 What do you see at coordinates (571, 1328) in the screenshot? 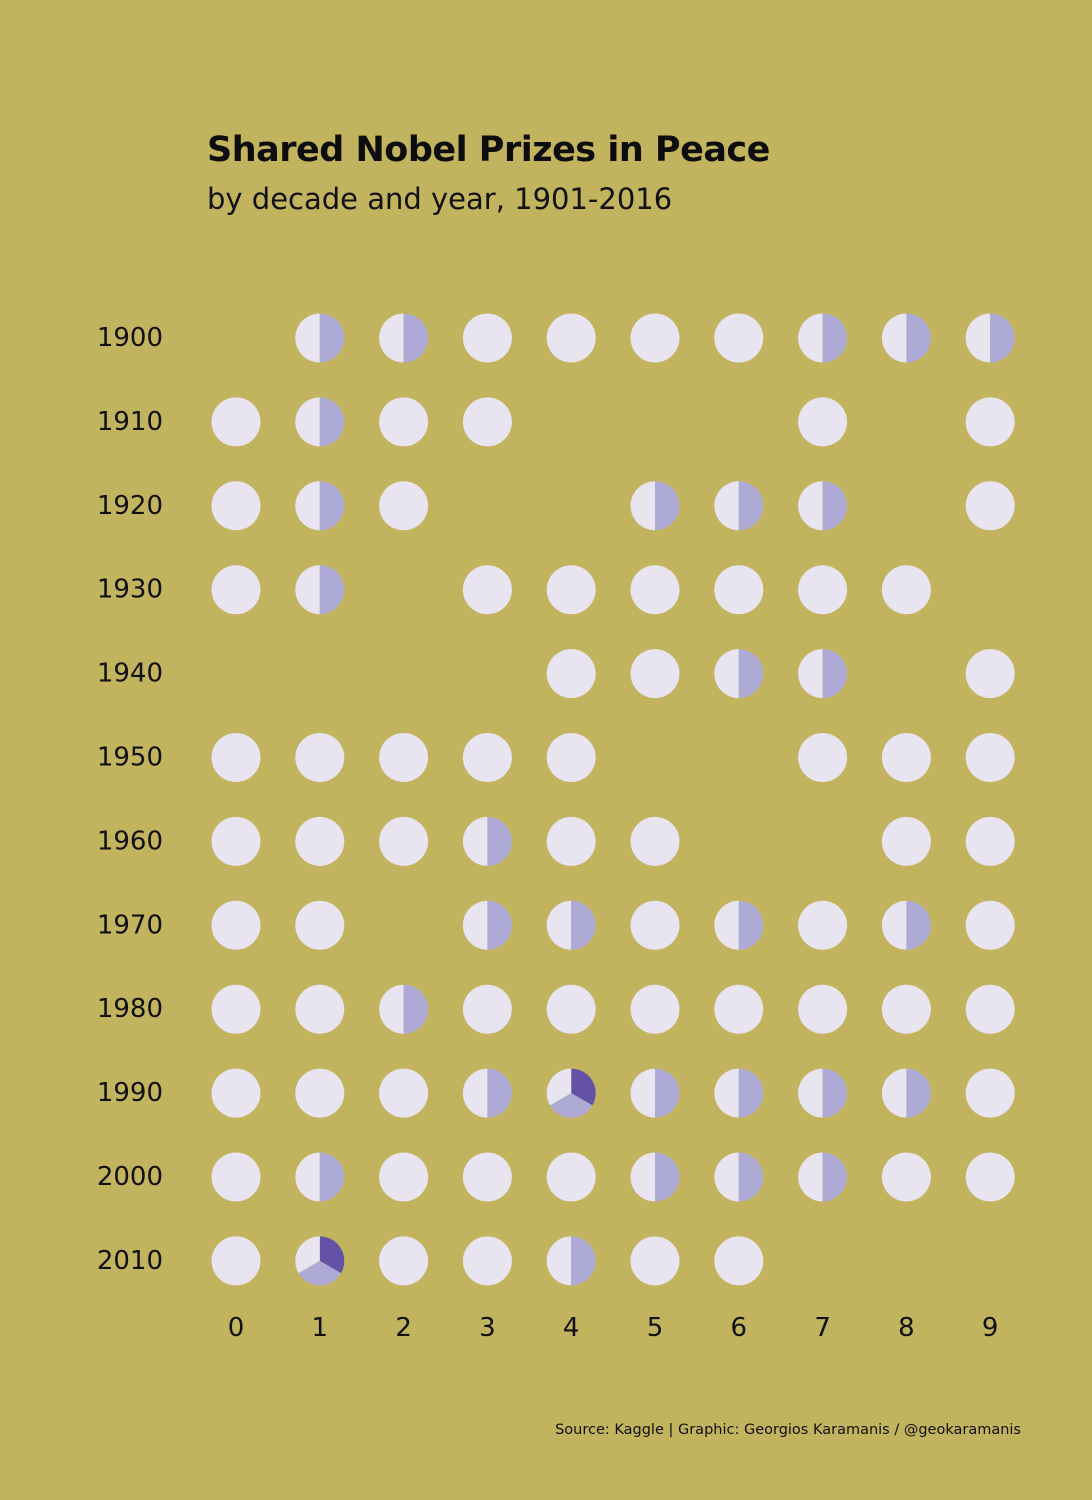
I see `year-label: 4` at bounding box center [571, 1328].